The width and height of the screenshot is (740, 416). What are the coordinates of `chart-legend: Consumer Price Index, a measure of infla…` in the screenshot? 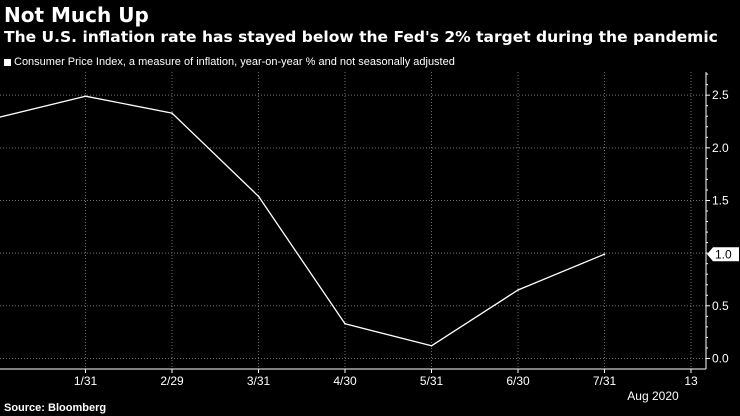 It's located at (229, 62).